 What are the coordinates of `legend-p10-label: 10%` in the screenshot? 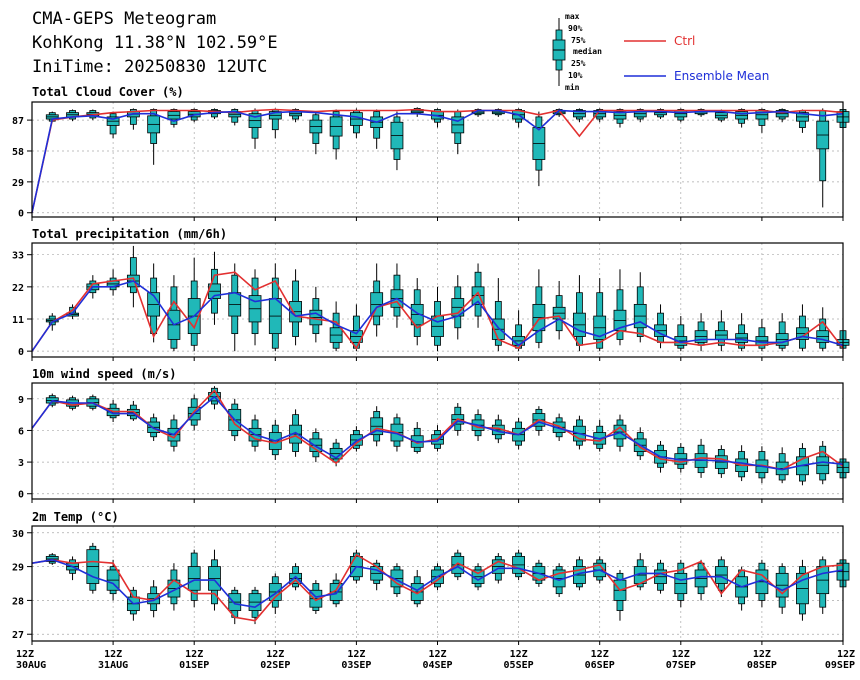 It's located at (575, 75).